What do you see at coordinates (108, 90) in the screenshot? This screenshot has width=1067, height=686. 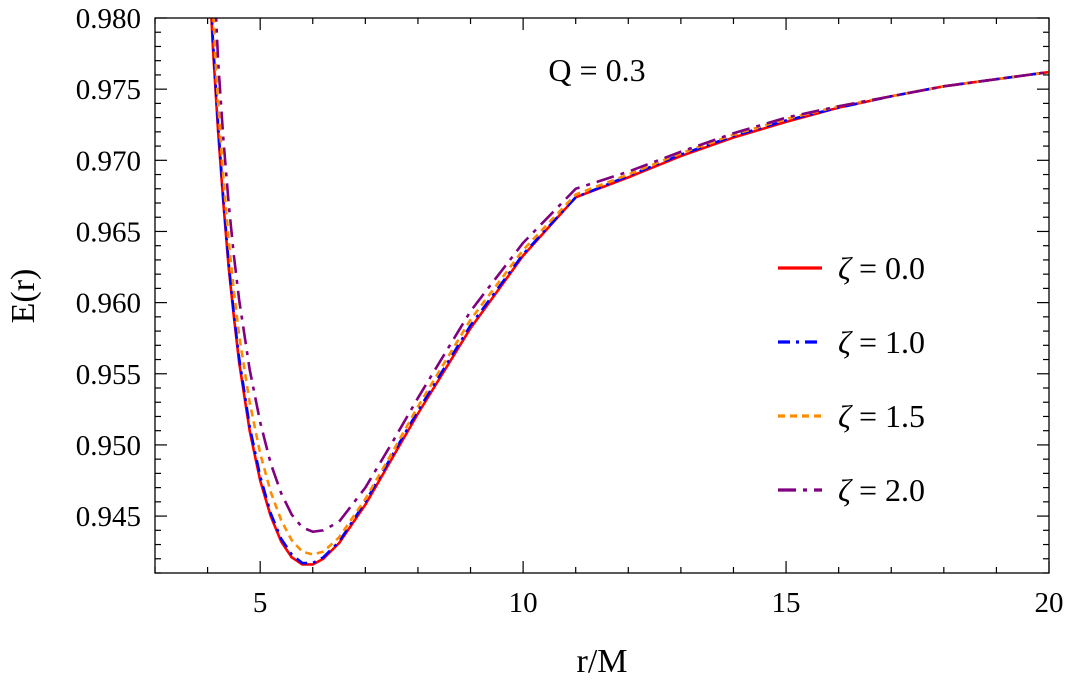 I see `y-tick-label: 0.975` at bounding box center [108, 90].